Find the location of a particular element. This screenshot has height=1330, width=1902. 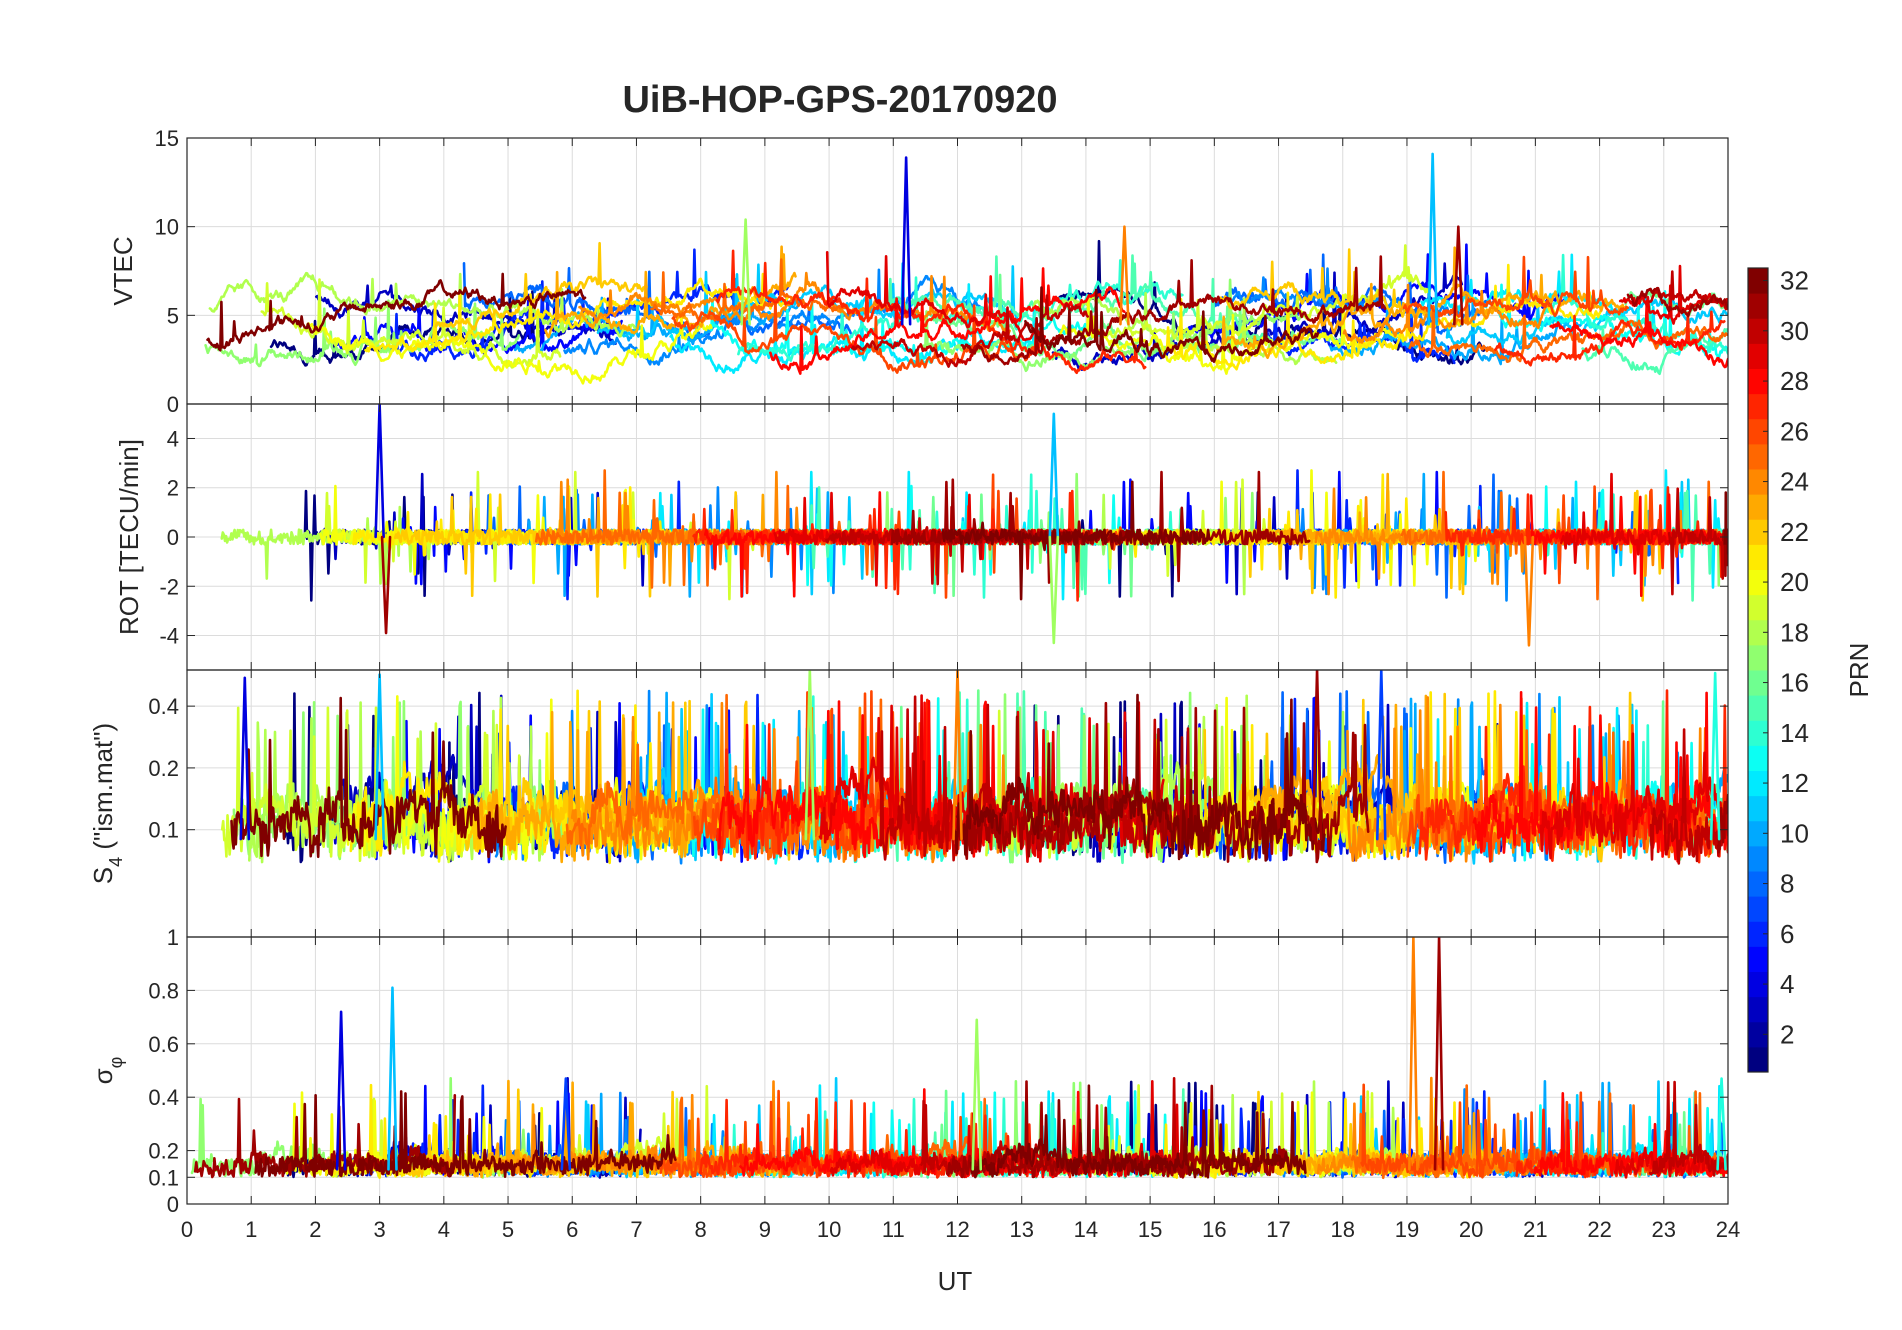

x-tick-label: 12 is located at coordinates (957, 1229).